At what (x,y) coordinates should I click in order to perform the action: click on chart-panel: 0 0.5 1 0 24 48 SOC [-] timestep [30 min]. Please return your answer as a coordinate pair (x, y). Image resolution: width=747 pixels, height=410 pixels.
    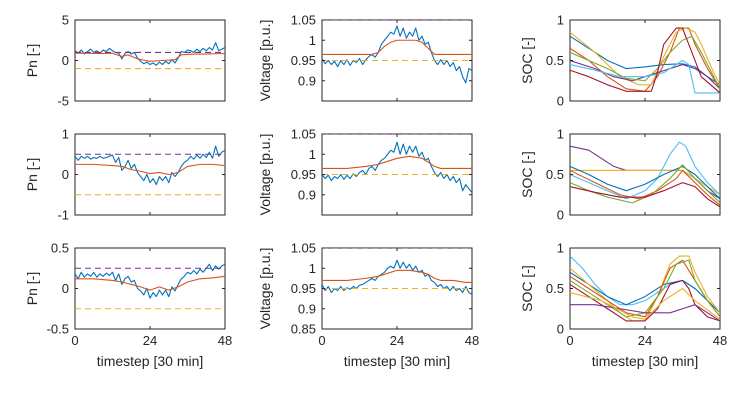
    Looking at the image, I should click on (623, 305).